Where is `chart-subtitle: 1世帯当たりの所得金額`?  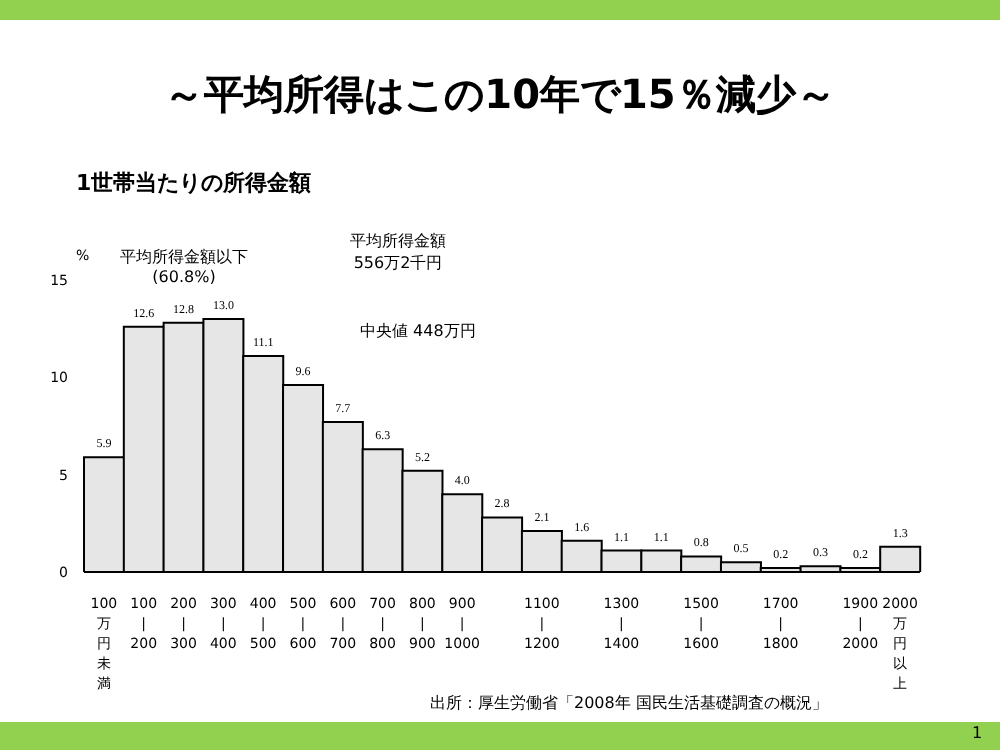 chart-subtitle: 1世帯当たりの所得金額 is located at coordinates (194, 183).